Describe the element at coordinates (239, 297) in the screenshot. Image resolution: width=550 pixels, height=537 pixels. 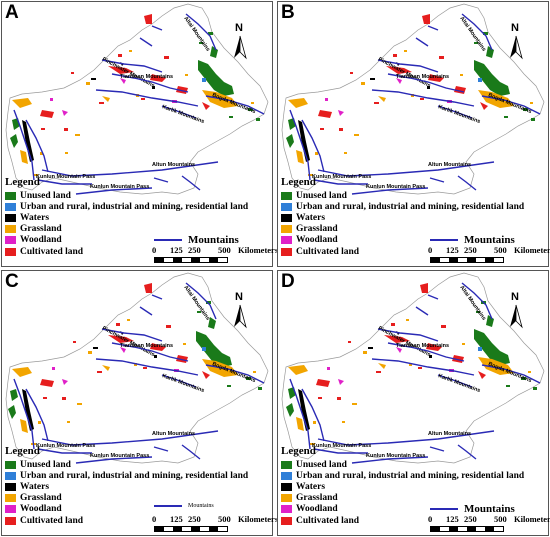
I see `north-label: N` at that location.